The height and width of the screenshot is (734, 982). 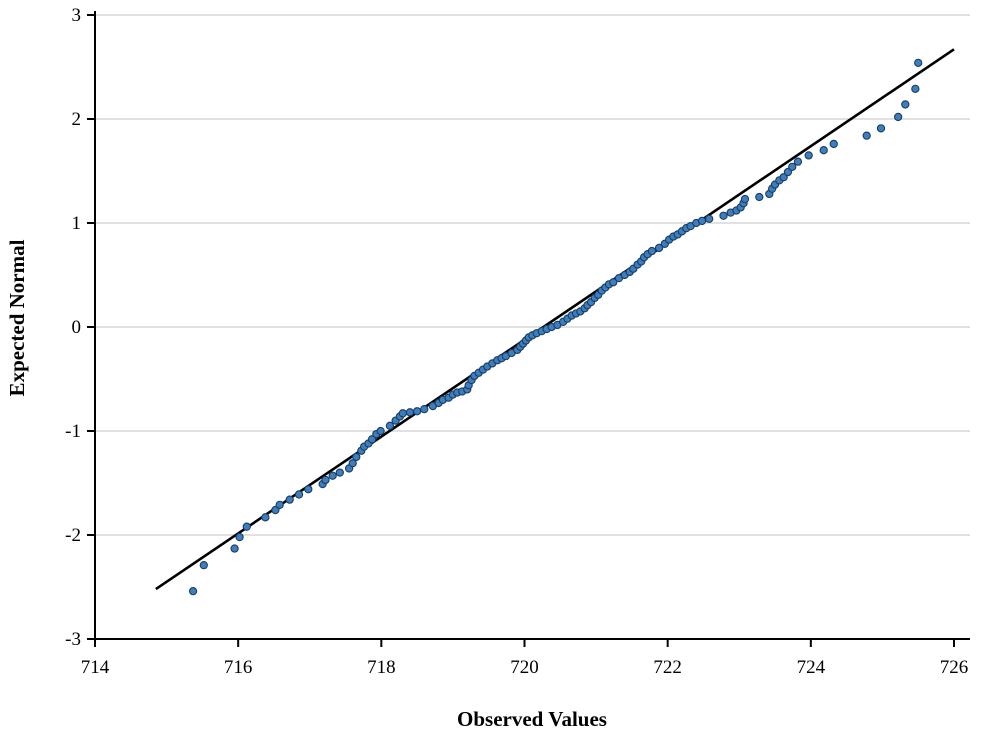 What do you see at coordinates (954, 667) in the screenshot?
I see `x-tick-label: 726` at bounding box center [954, 667].